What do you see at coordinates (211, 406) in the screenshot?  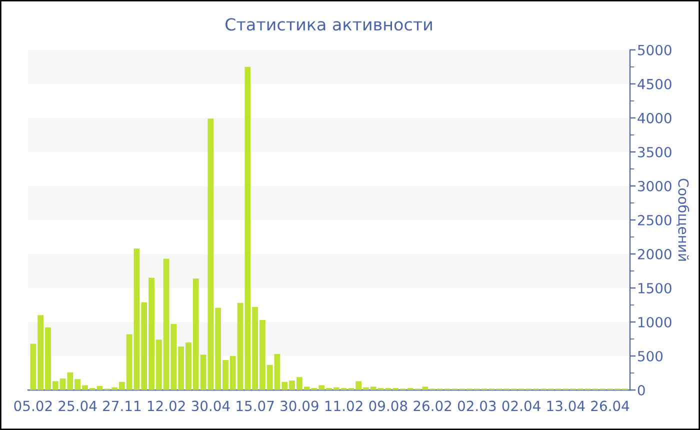 I see `x-tick-label: 30.04` at bounding box center [211, 406].